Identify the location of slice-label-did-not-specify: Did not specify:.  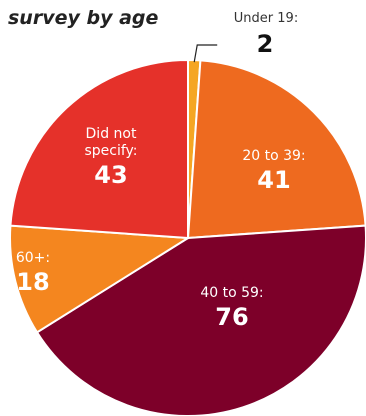
(110, 142).